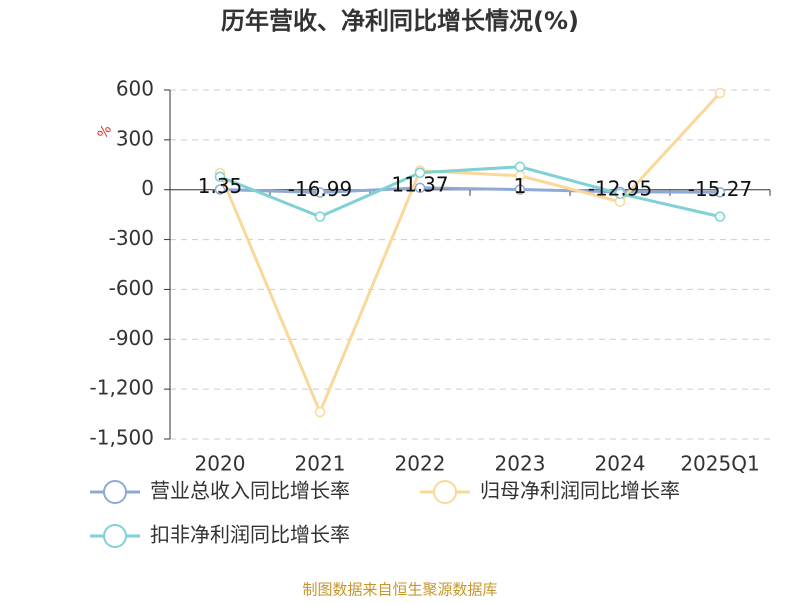 The width and height of the screenshot is (800, 604). What do you see at coordinates (131, 338) in the screenshot?
I see `y-tick-label: -900` at bounding box center [131, 338].